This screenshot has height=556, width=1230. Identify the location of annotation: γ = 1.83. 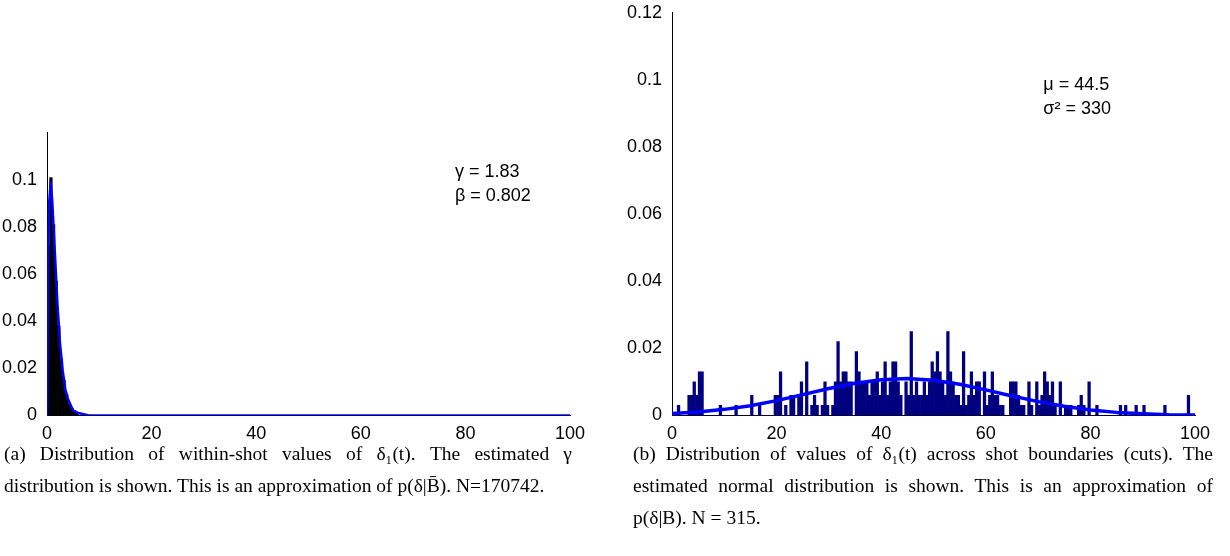
(487, 171).